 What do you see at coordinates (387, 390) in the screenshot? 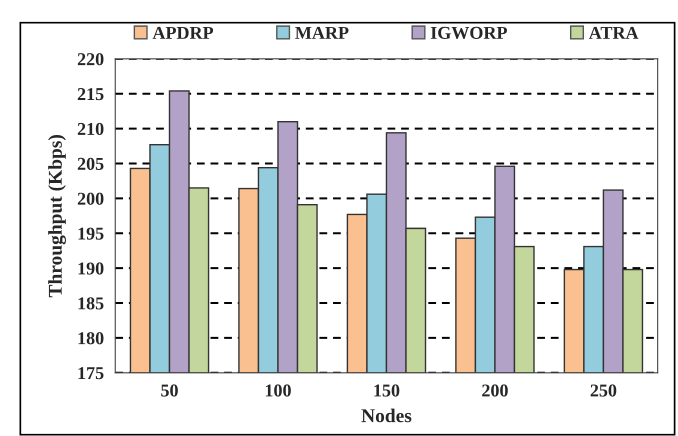
I see `x-tick-label: 150` at bounding box center [387, 390].